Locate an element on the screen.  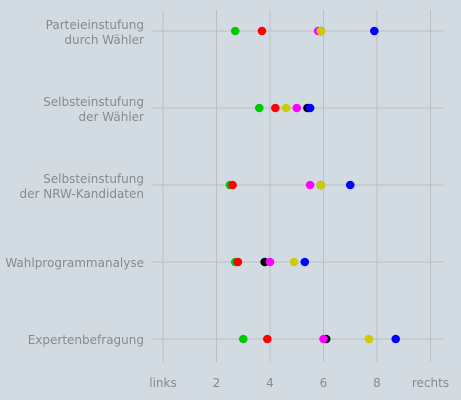
category-label-3-line-0: Wahlprogrammanalyse is located at coordinates (74, 263).